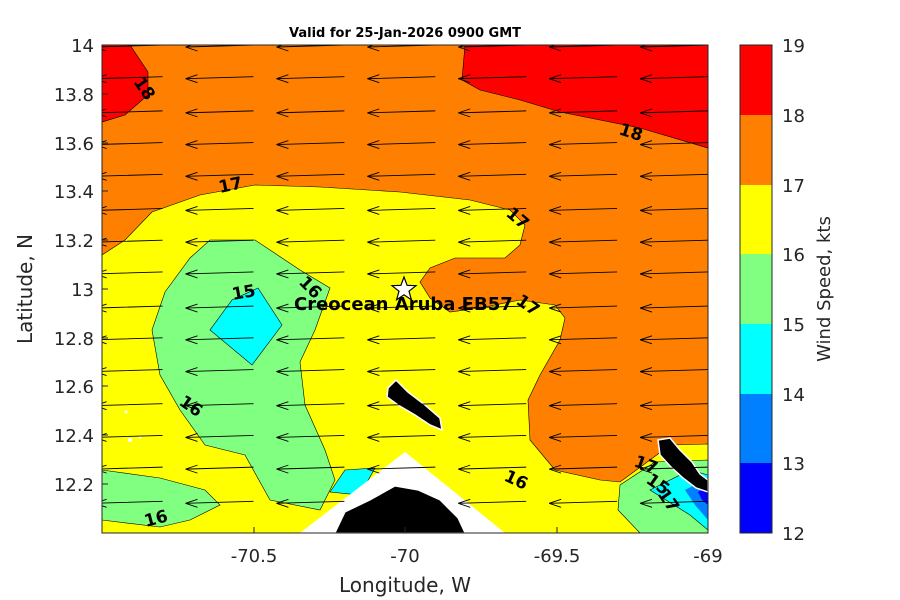 The width and height of the screenshot is (900, 600). I want to click on x-axis-label: Longitude, W, so click(405, 585).